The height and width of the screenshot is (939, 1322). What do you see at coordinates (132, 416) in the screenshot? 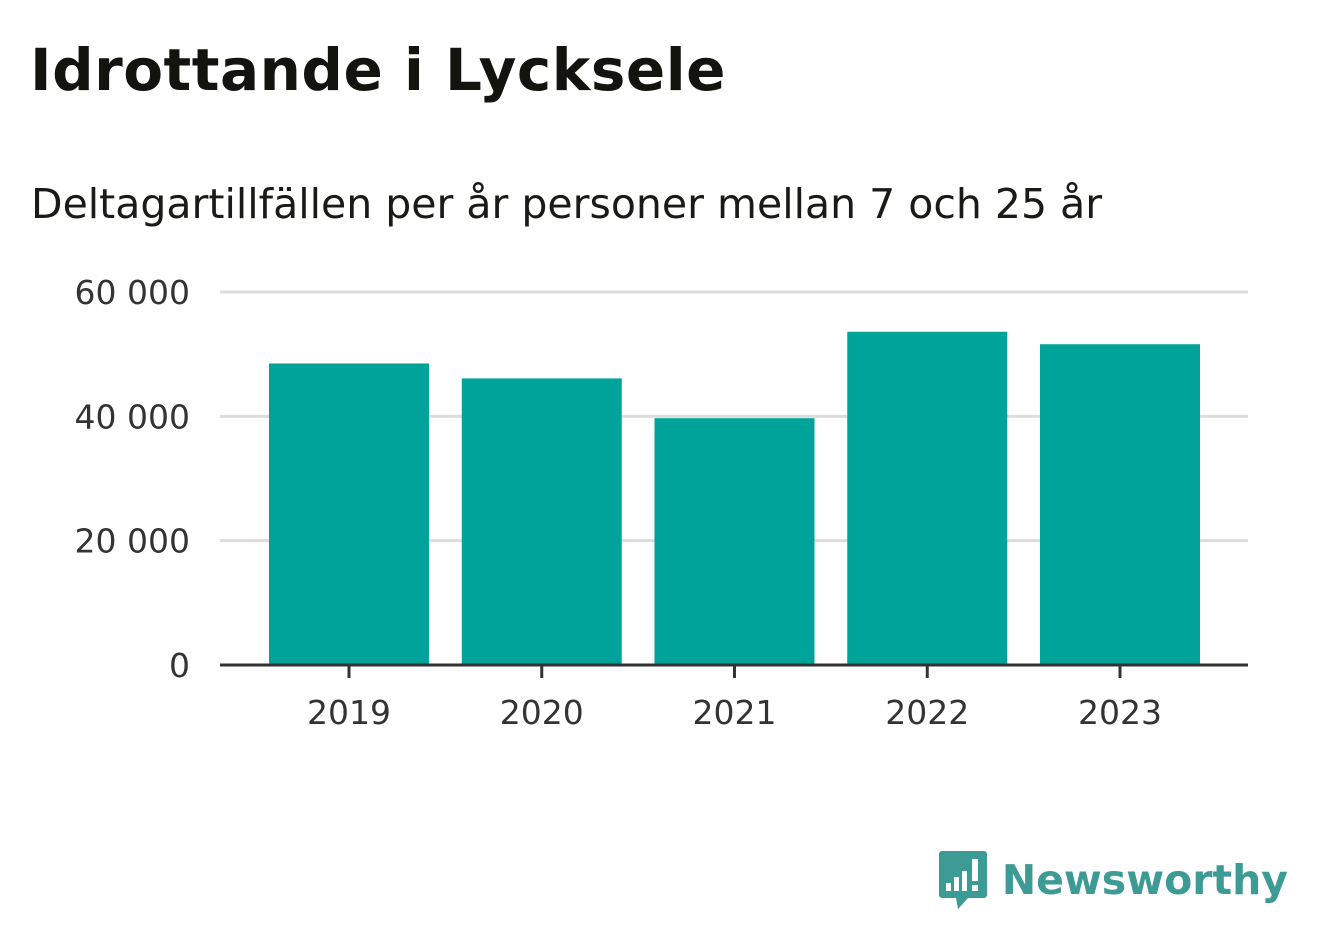
I see `y-tick-label: 40 000` at bounding box center [132, 416].